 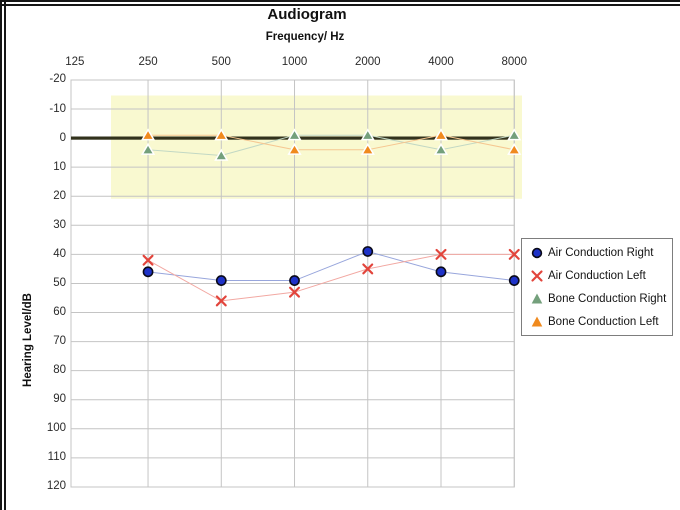 I want to click on x-tick-label: 4000, so click(x=441, y=62).